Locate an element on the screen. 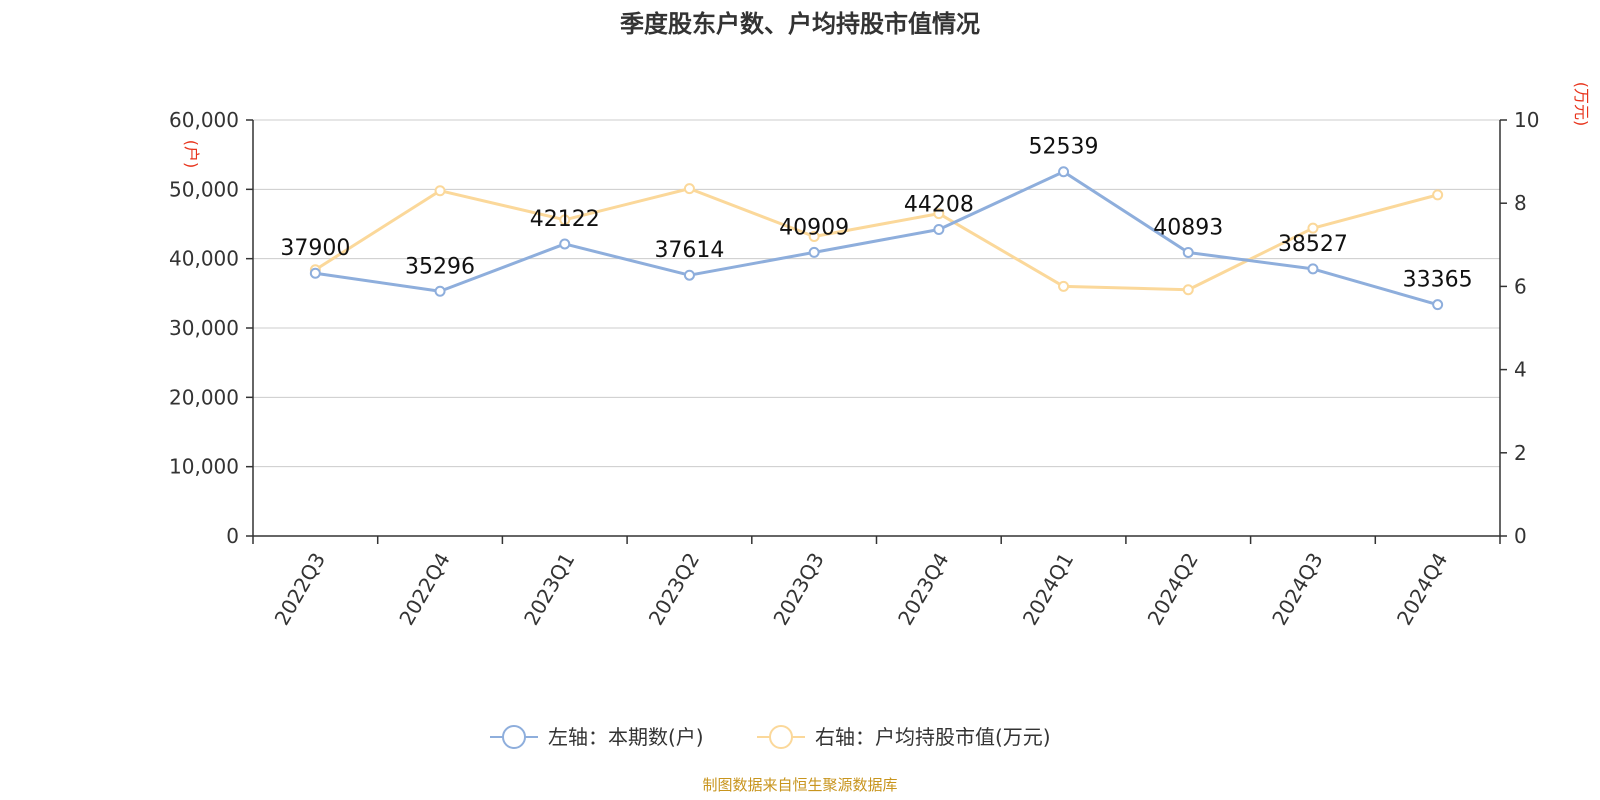 Image resolution: width=1600 pixels, height=800 pixels. series-line-holders is located at coordinates (877, 238).